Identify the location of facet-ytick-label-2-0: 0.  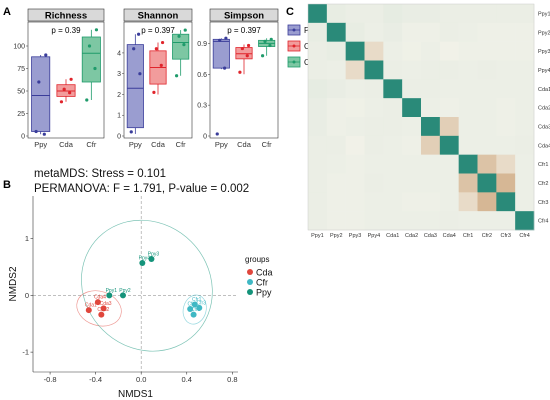
(205, 137).